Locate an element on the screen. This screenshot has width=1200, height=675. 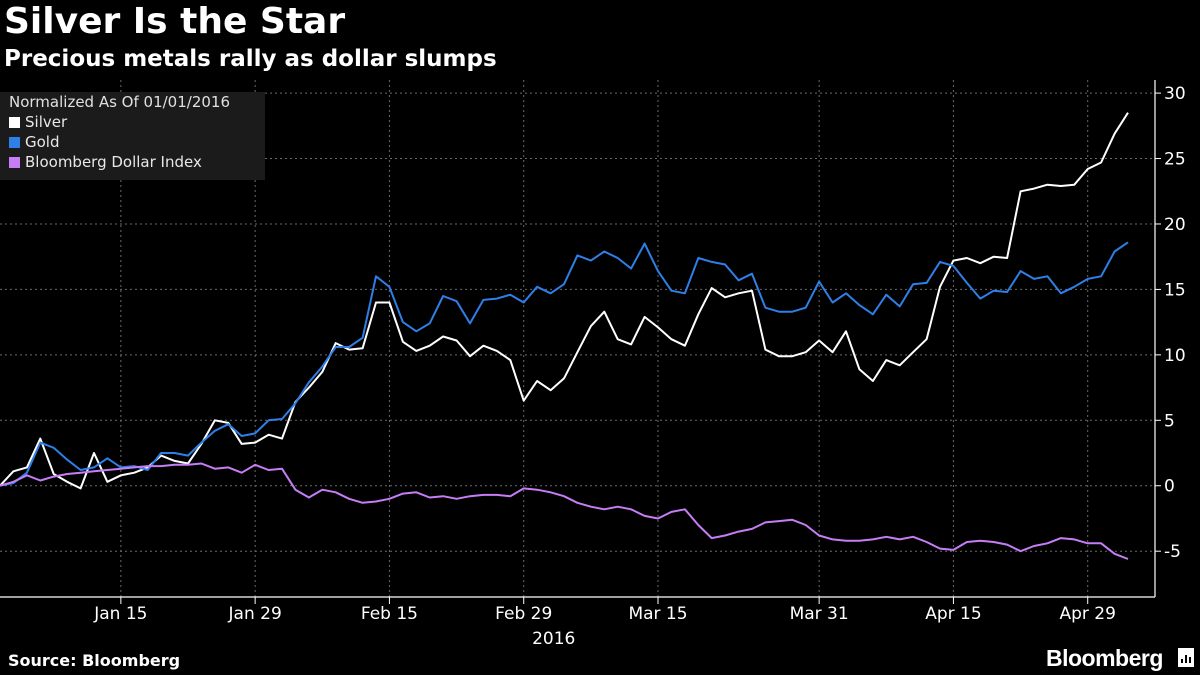
y-tick-label: 25 is located at coordinates (1175, 160).